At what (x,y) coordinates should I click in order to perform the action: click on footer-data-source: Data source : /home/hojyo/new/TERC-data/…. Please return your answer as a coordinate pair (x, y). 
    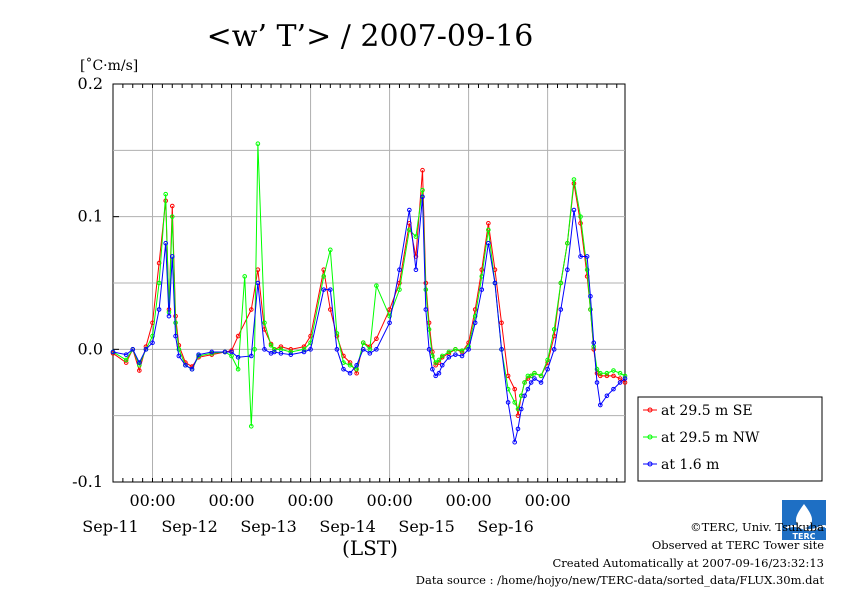
    Looking at the image, I should click on (619, 580).